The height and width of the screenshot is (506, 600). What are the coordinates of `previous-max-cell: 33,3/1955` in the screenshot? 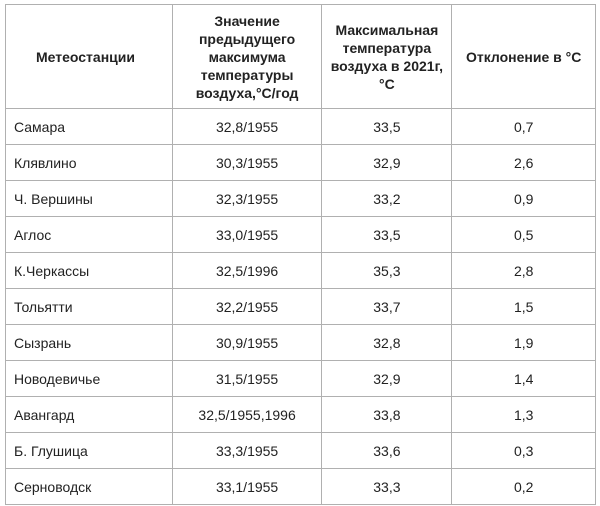 It's located at (247, 450).